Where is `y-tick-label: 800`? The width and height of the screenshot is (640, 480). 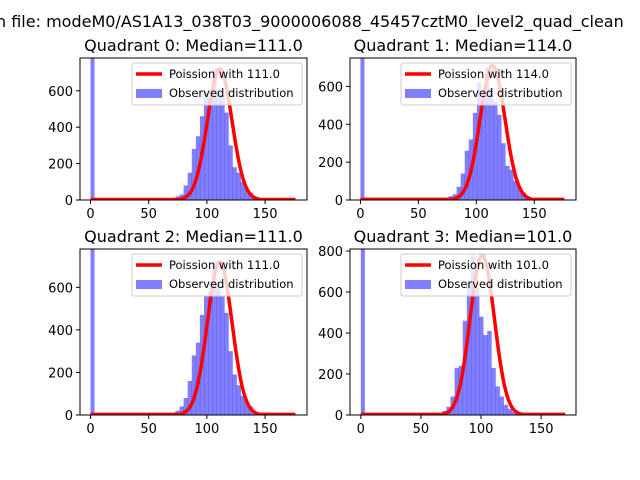
y-tick-label: 800 is located at coordinates (330, 252).